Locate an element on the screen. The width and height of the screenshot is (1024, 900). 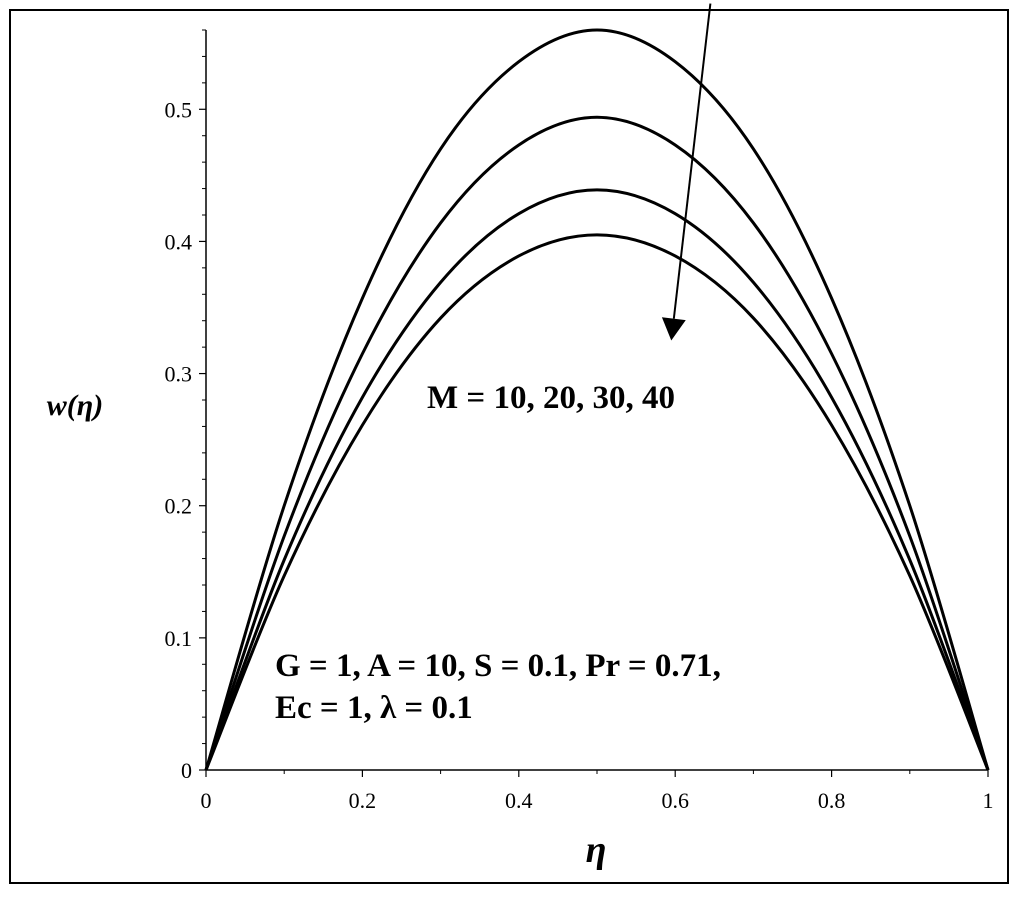
y-axis-title: w(η) is located at coordinates (75, 405).